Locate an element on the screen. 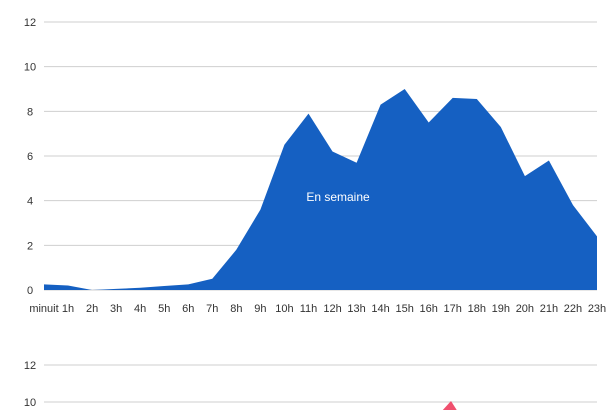 The image size is (615, 410). top-chart-x-tick-20h: 20h is located at coordinates (525, 309).